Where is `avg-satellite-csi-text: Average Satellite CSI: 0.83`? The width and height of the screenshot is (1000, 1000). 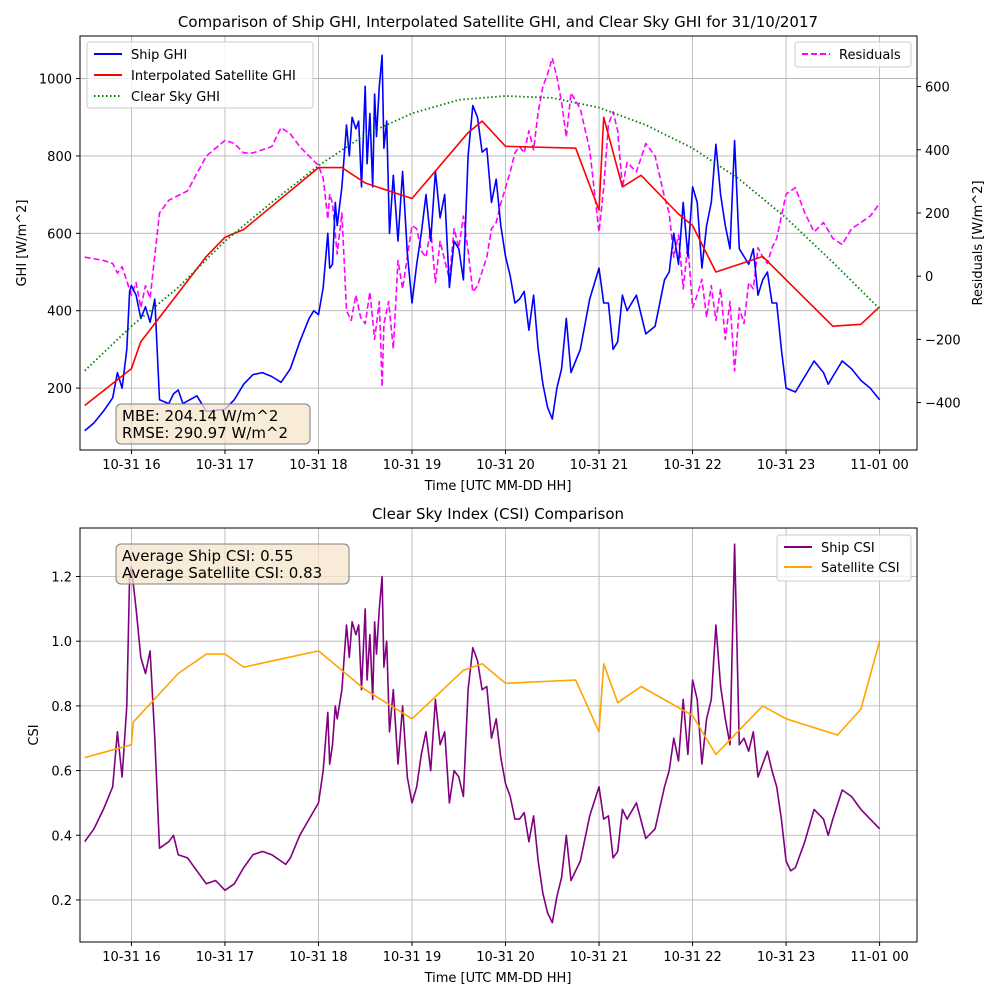
avg-satellite-csi-text: Average Satellite CSI: 0.83 is located at coordinates (222, 573).